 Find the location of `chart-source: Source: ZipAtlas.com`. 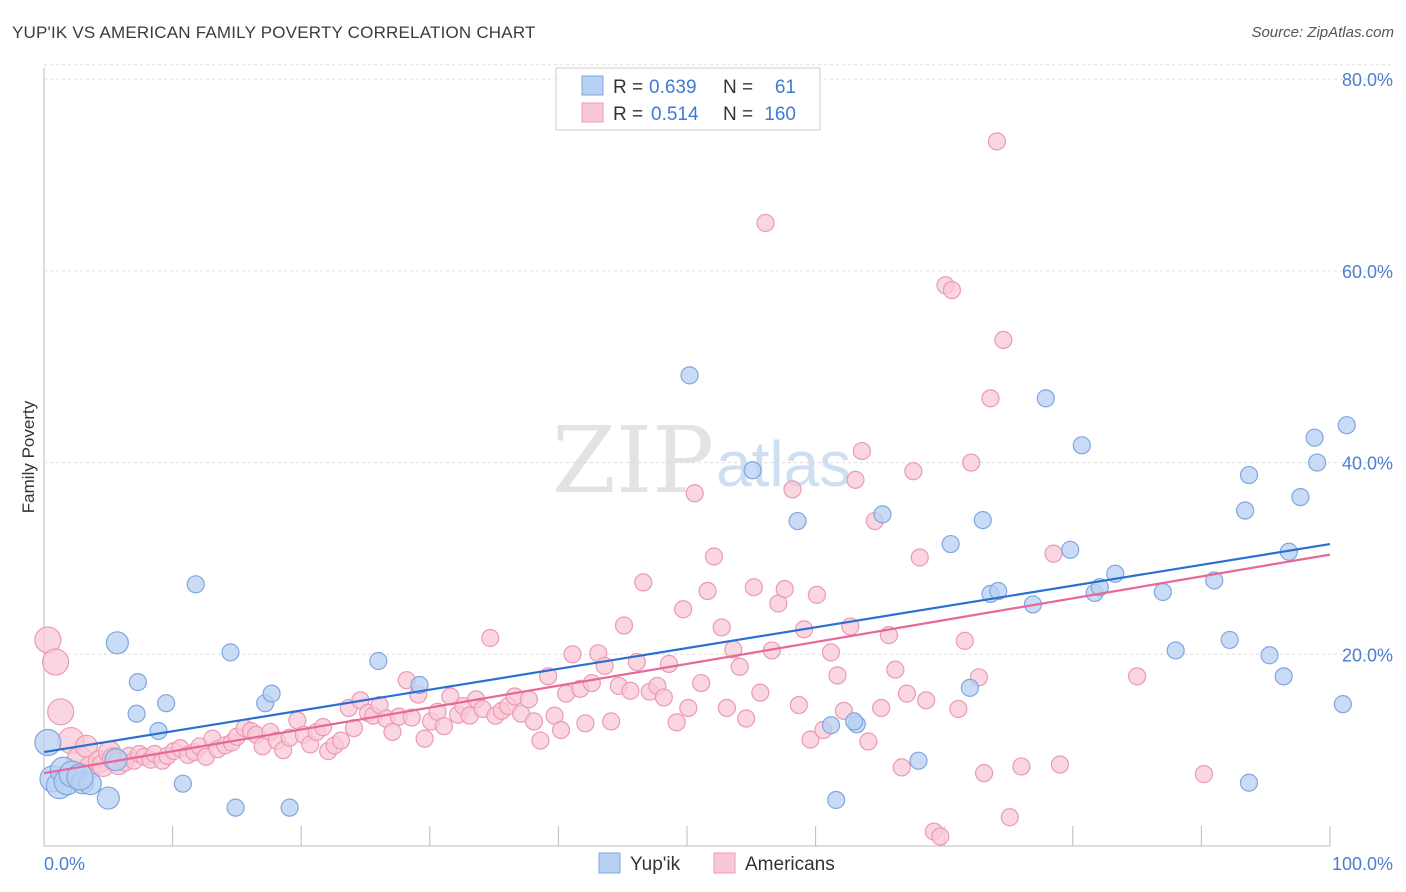

chart-source: Source: ZipAtlas.com is located at coordinates (1322, 32).